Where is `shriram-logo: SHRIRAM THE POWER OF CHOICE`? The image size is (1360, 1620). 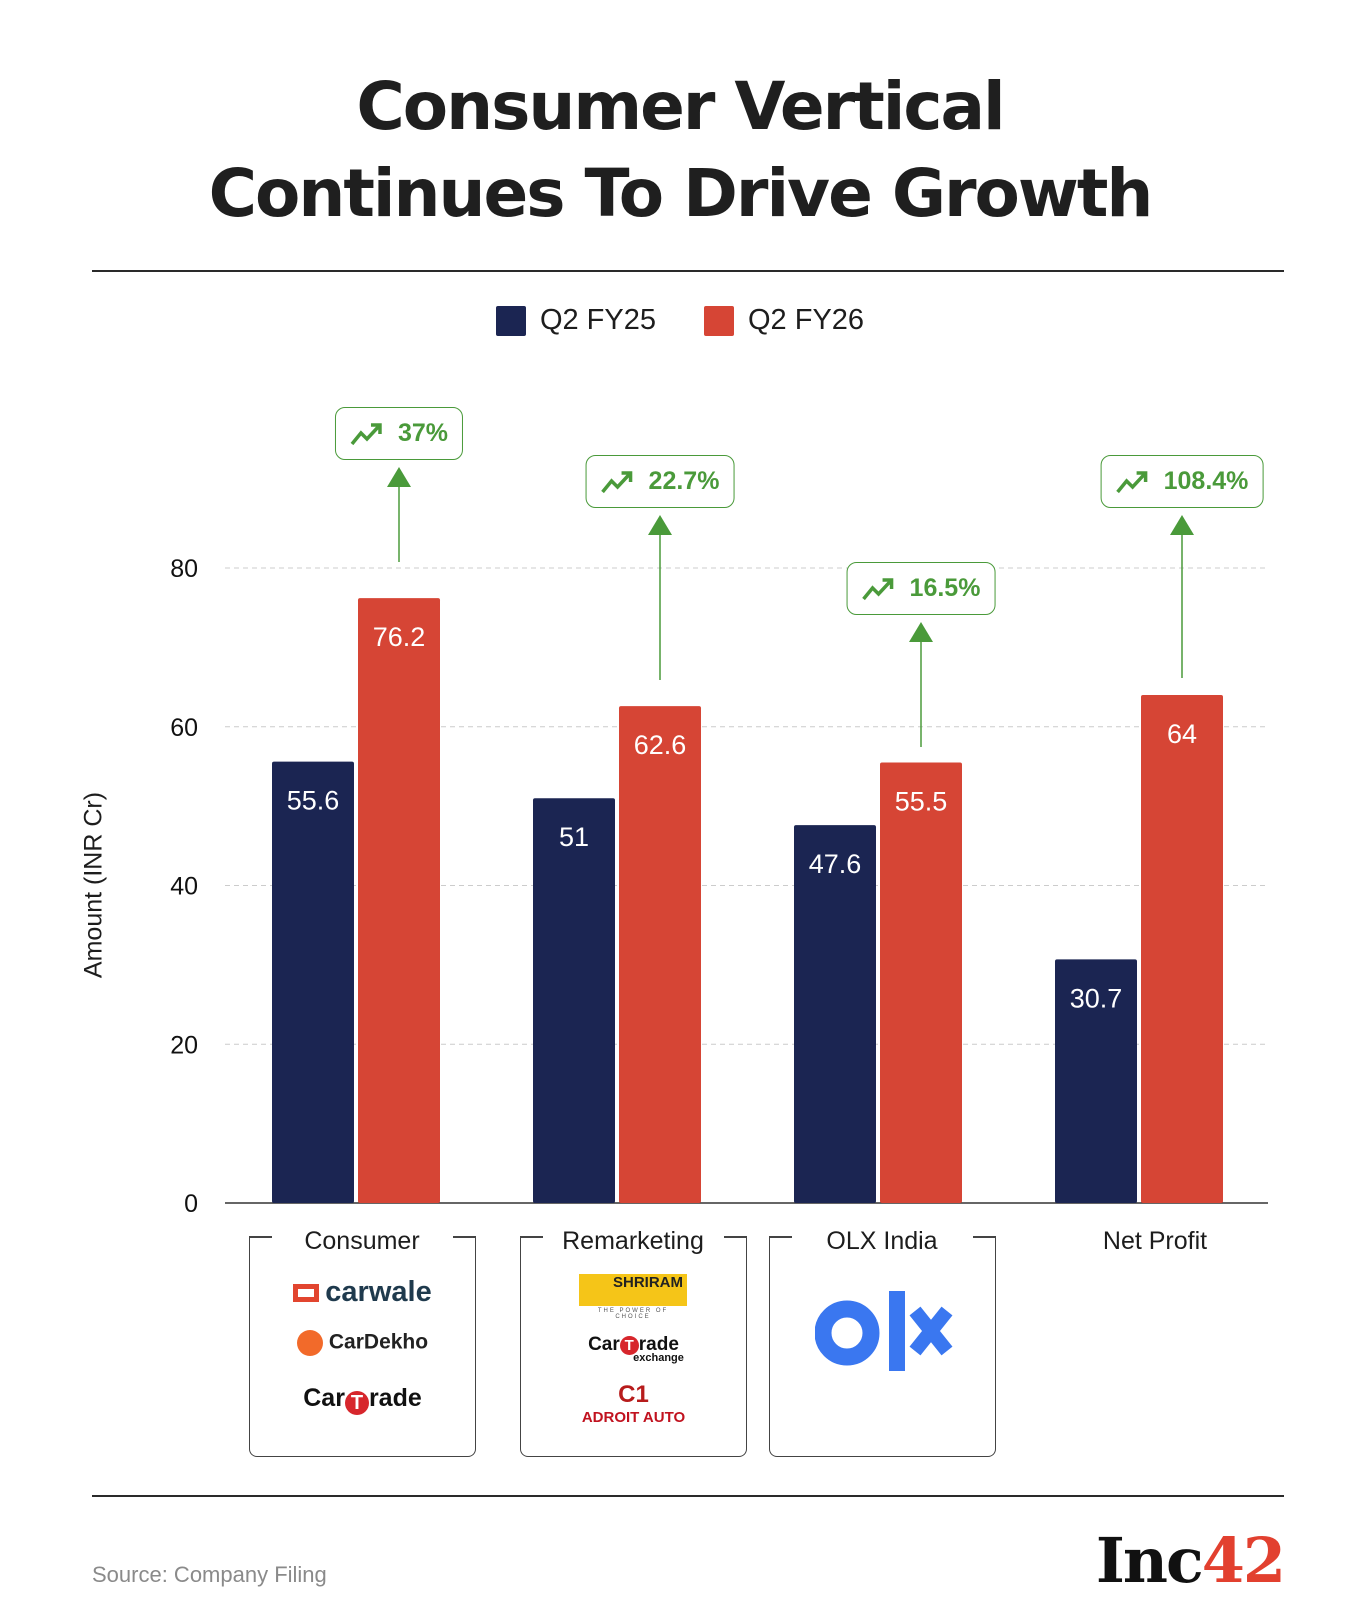
shriram-logo: SHRIRAM THE POWER OF CHOICE is located at coordinates (633, 1297).